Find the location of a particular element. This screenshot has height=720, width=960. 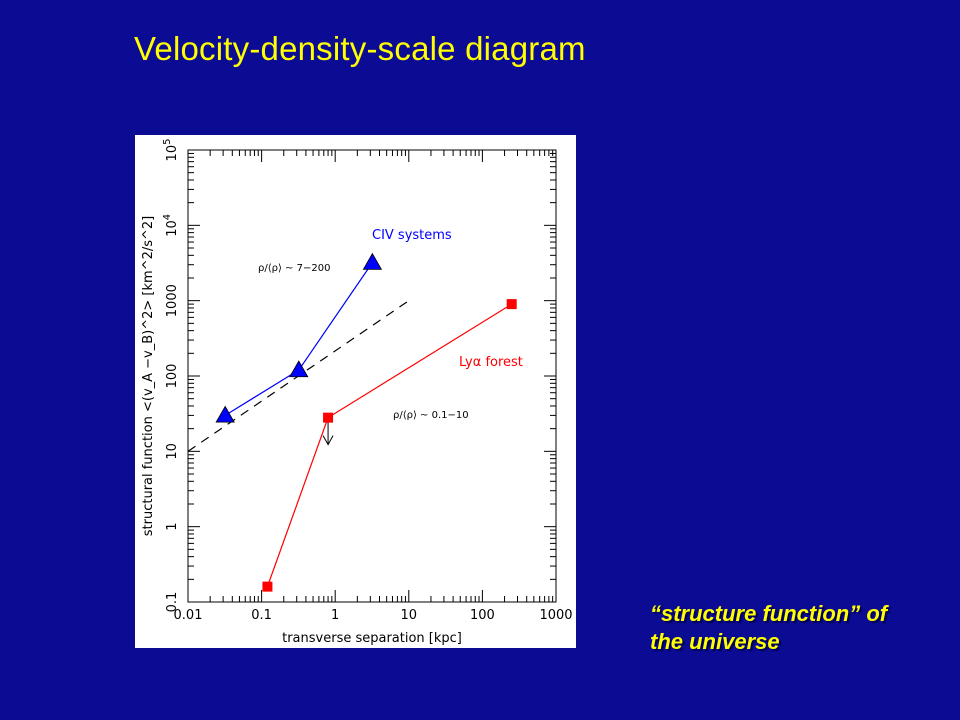

x-tick-label: 0.01 is located at coordinates (188, 615).